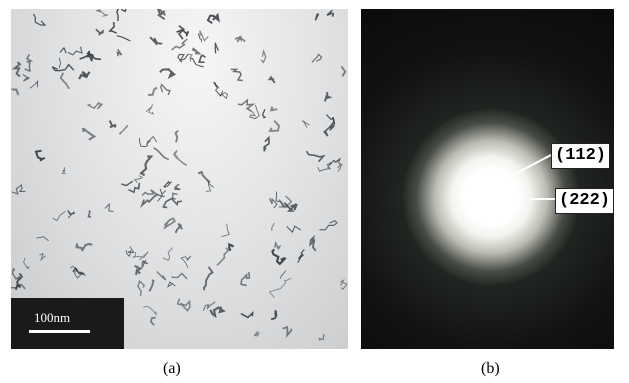  What do you see at coordinates (59, 331) in the screenshot?
I see `scale-bar` at bounding box center [59, 331].